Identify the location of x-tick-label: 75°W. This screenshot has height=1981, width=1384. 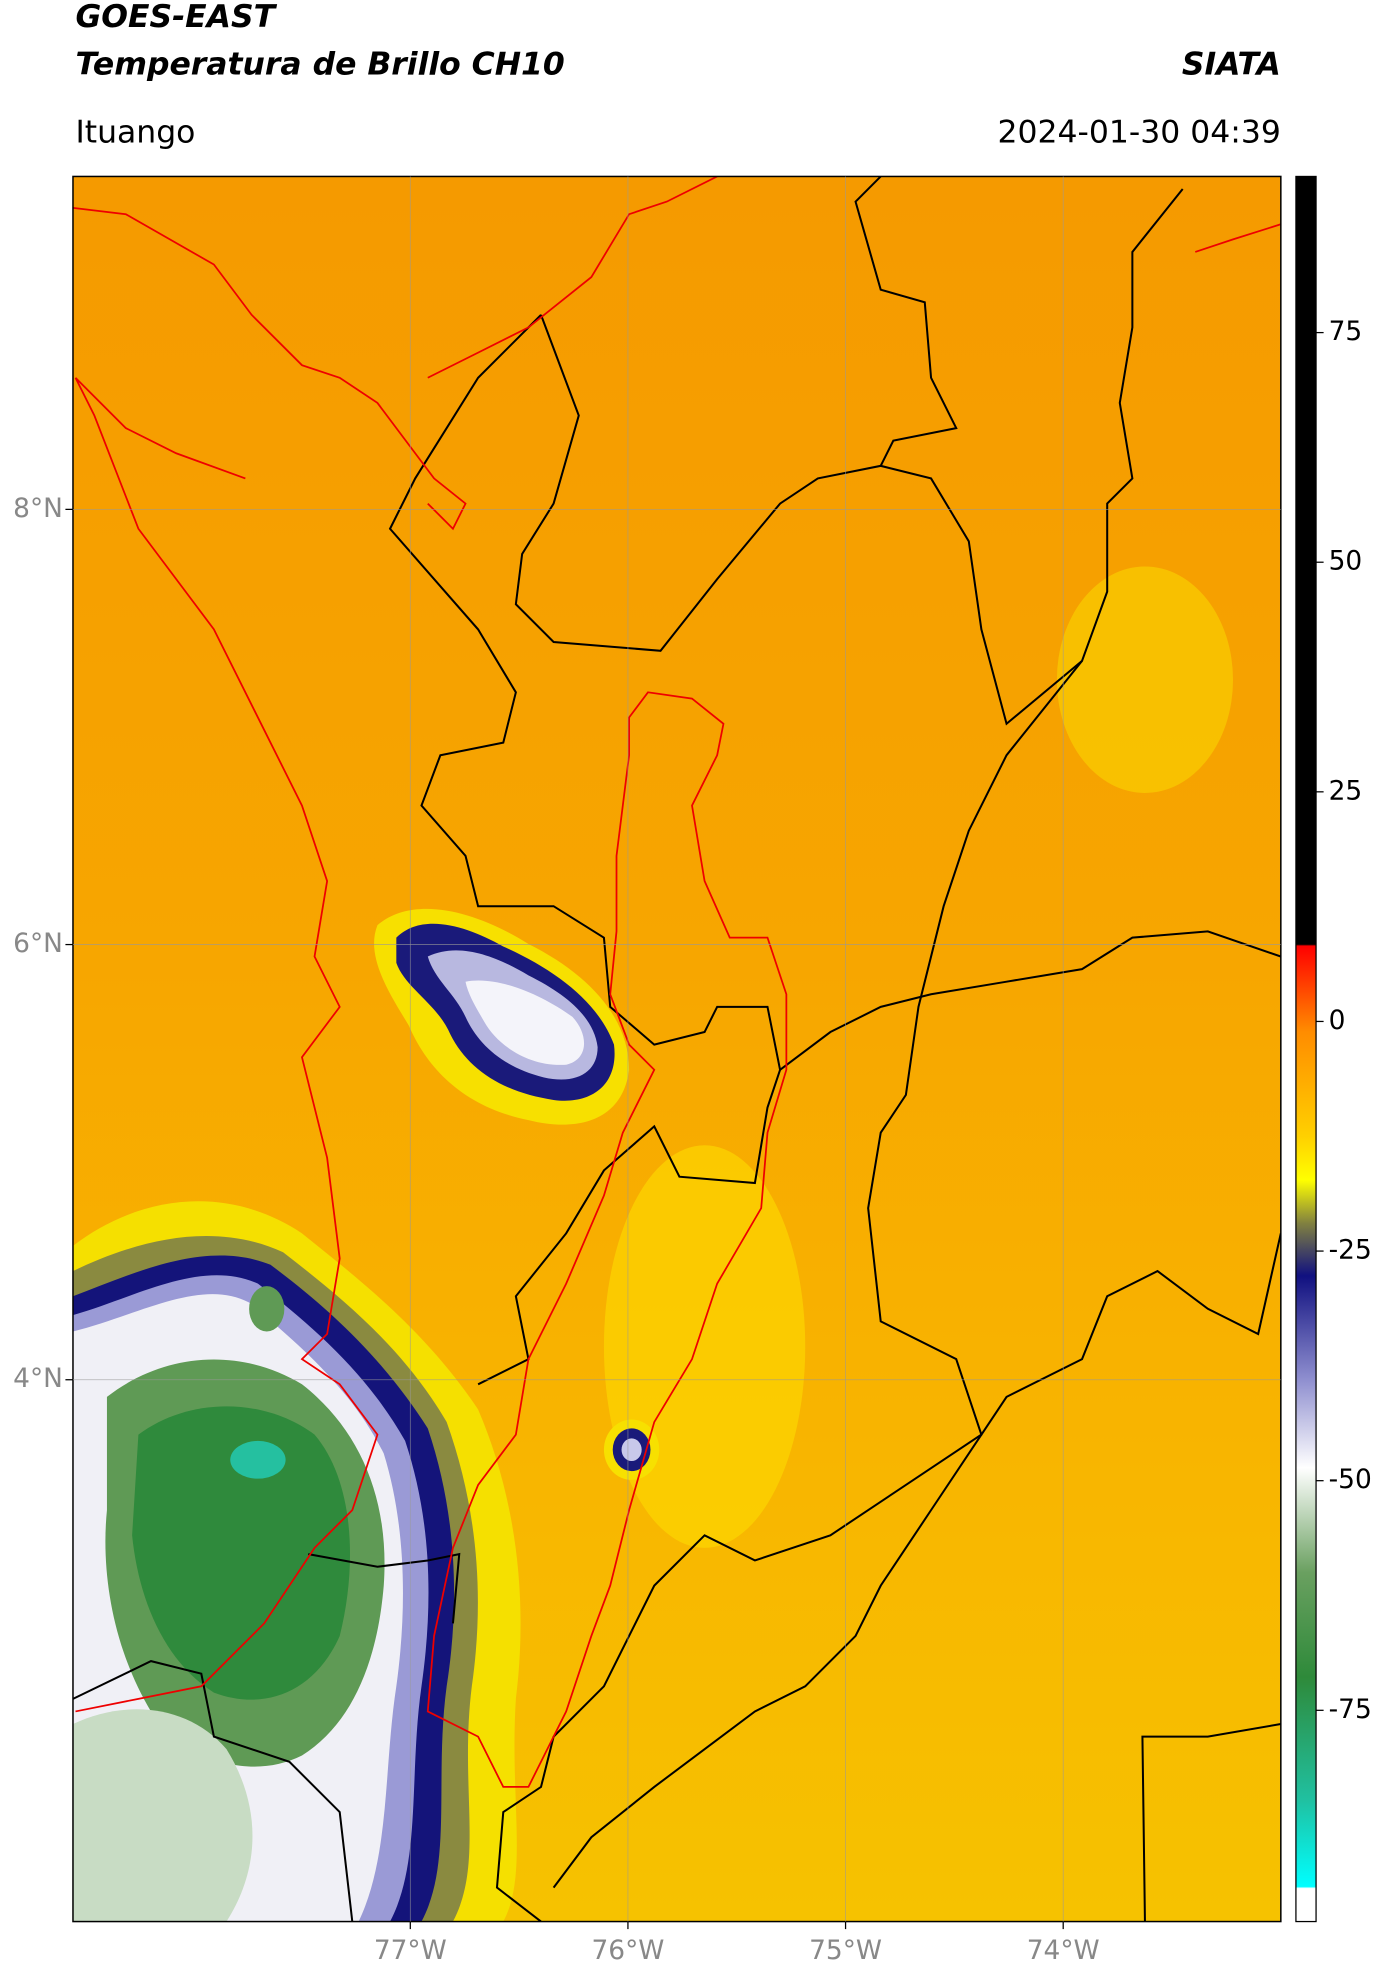
(845, 1950).